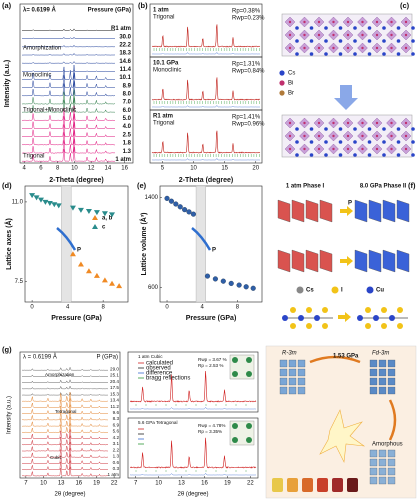  I want to click on phase-label: Trigonal, so click(33, 157).